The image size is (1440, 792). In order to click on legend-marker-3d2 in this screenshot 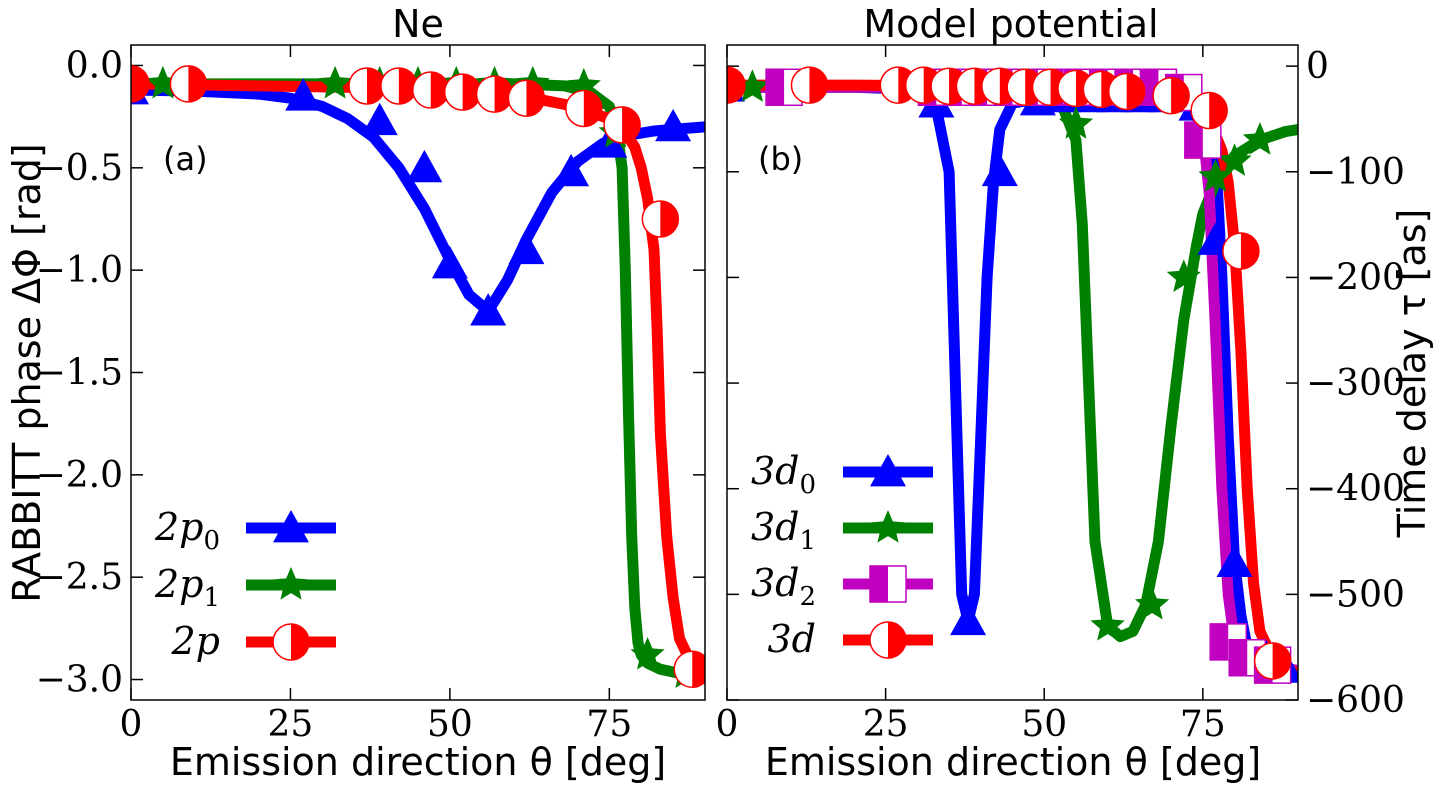, I will do `click(888, 584)`.